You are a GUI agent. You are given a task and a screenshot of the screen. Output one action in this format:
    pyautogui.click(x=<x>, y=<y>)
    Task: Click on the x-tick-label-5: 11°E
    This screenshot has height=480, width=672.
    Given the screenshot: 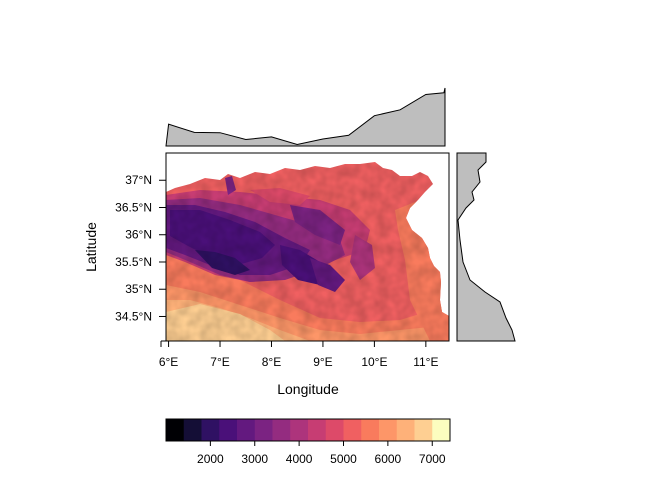 What is the action you would take?
    pyautogui.click(x=425, y=362)
    